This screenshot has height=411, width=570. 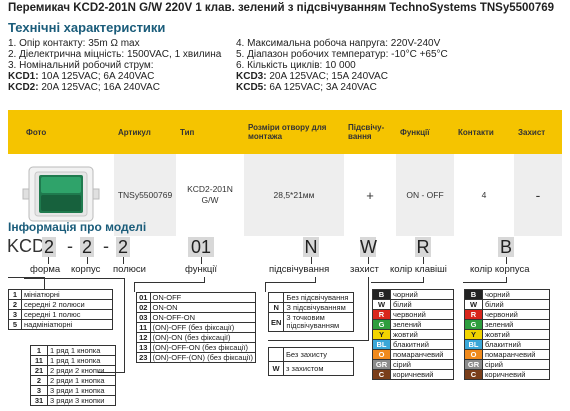 What do you see at coordinates (473, 324) in the screenshot?
I see `color-swatch: G` at bounding box center [473, 324].